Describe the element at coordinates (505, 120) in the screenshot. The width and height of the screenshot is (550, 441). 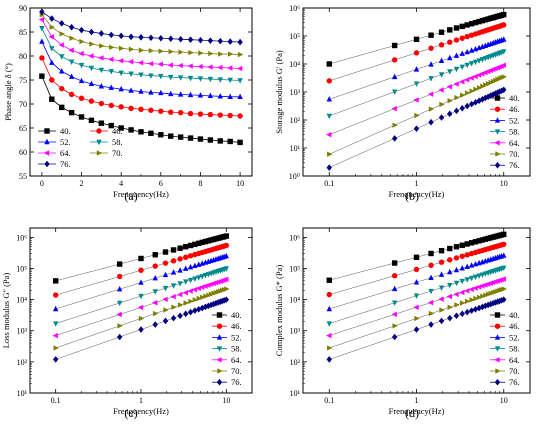
I see `legend-item-52: 52.` at that location.